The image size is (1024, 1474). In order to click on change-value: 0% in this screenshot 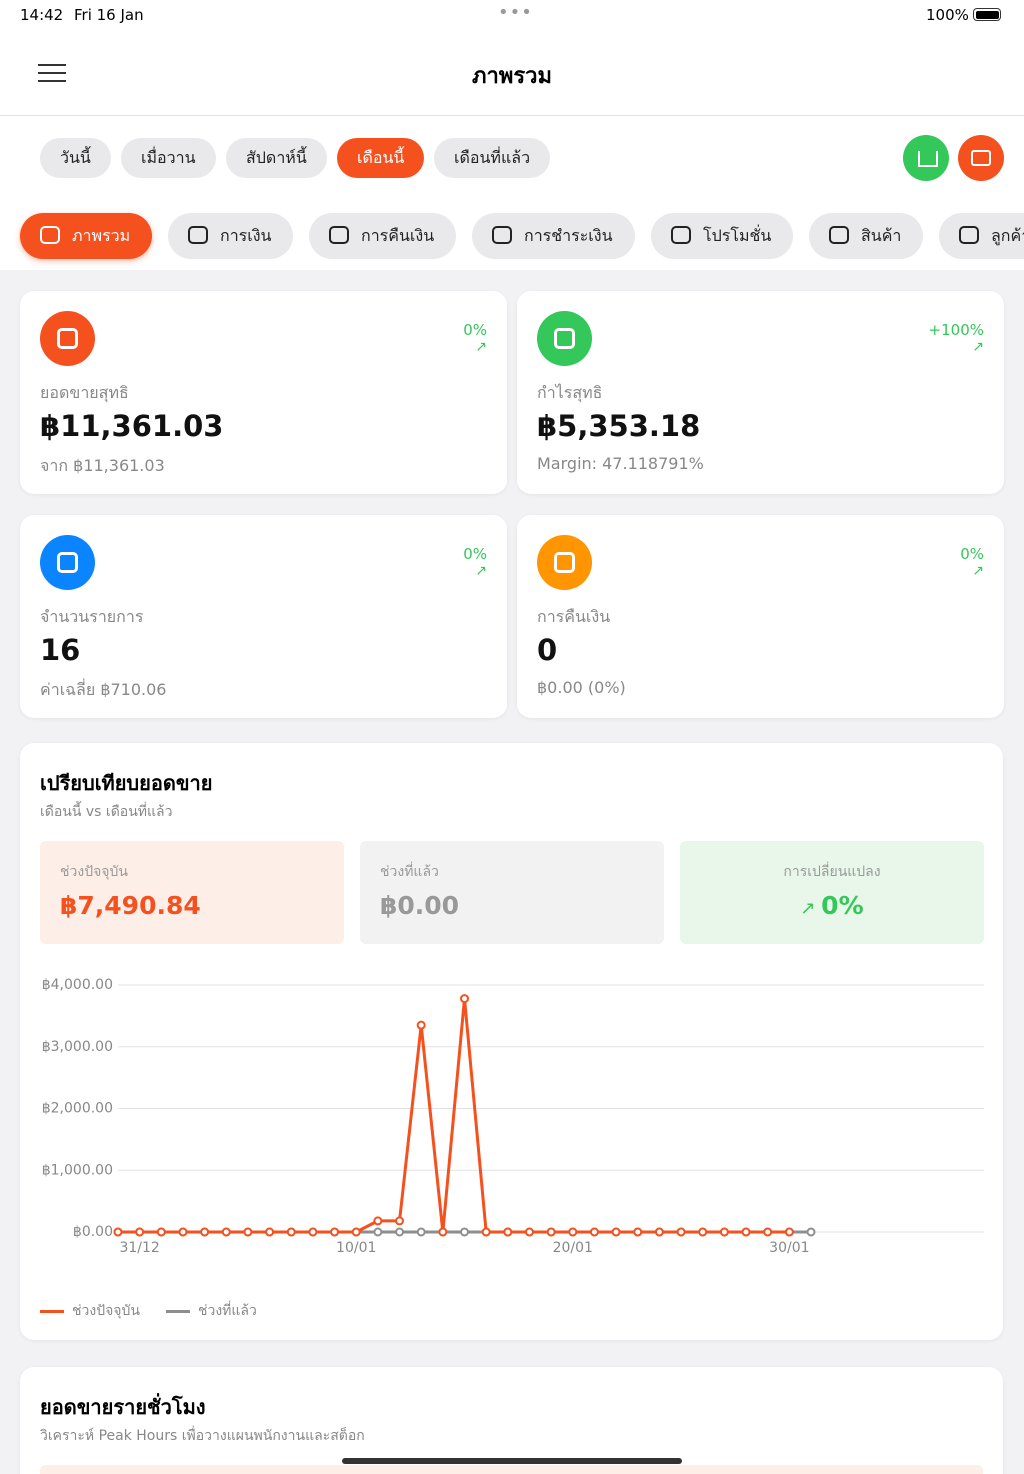, I will do `click(972, 554)`.